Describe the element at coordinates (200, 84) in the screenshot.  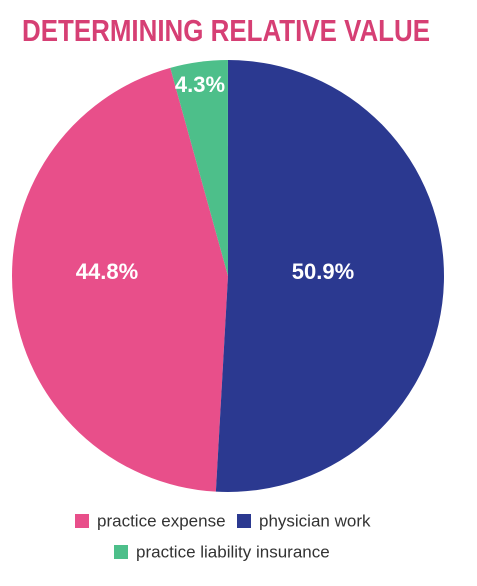
I see `slice-label: 4.3%` at that location.